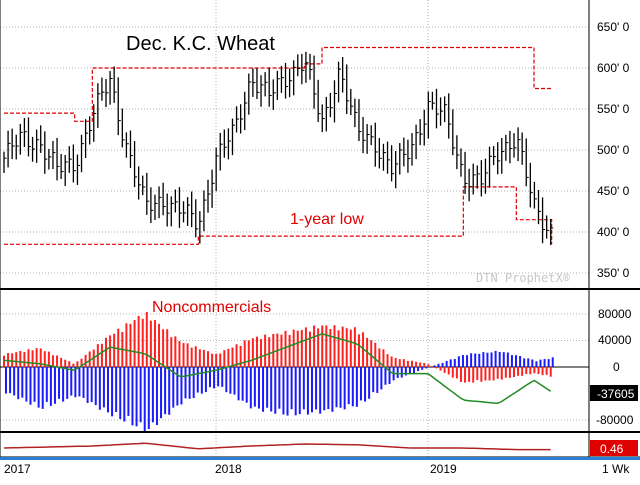 This screenshot has height=485, width=640. I want to click on x-tick-label: 2019, so click(443, 469).